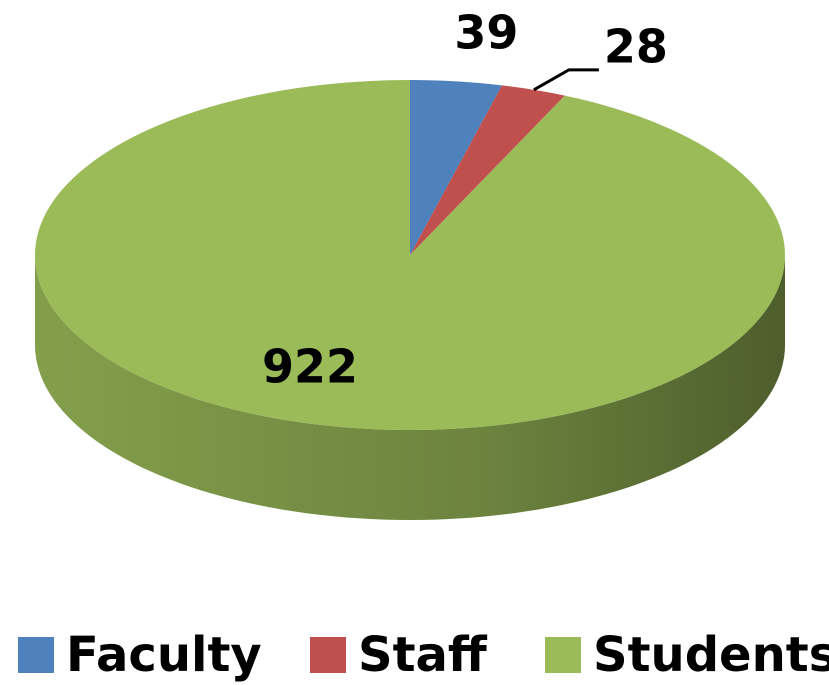 The height and width of the screenshot is (685, 829). I want to click on legend-label: Faculty, so click(164, 655).